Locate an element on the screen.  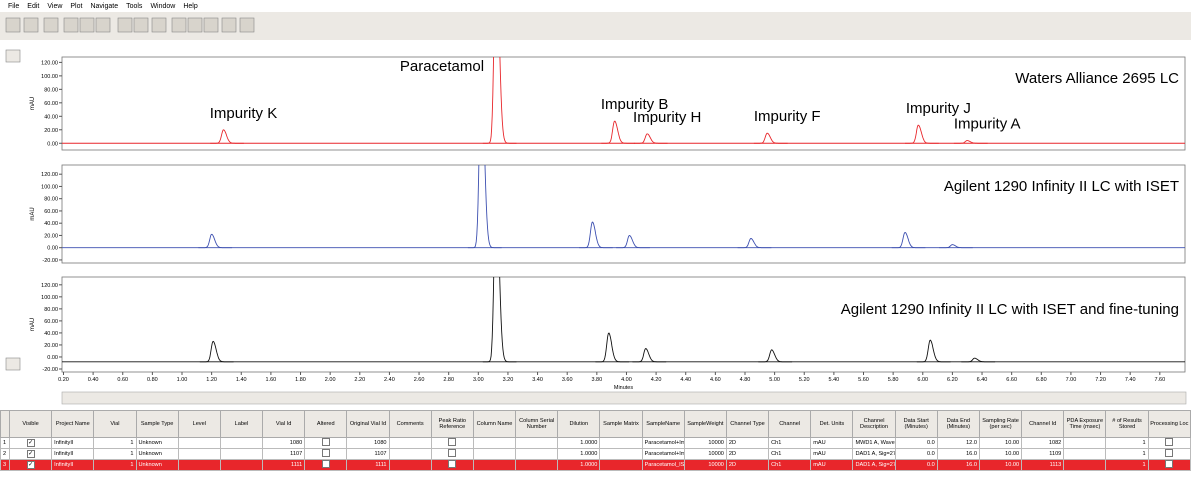
x-tick-label: 5.40 is located at coordinates (834, 380).